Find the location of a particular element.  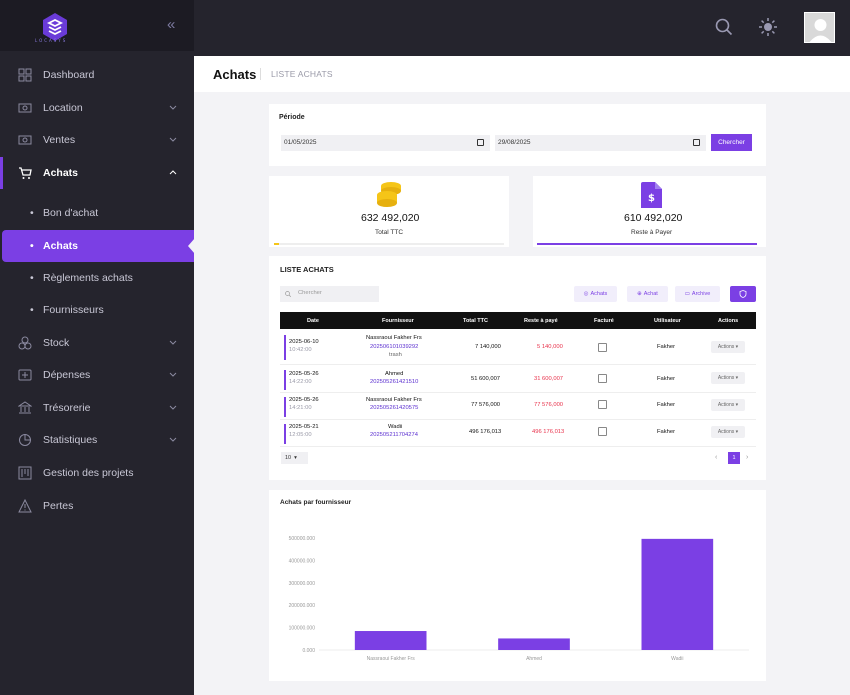

page-size-value: 10 is located at coordinates (288, 458).